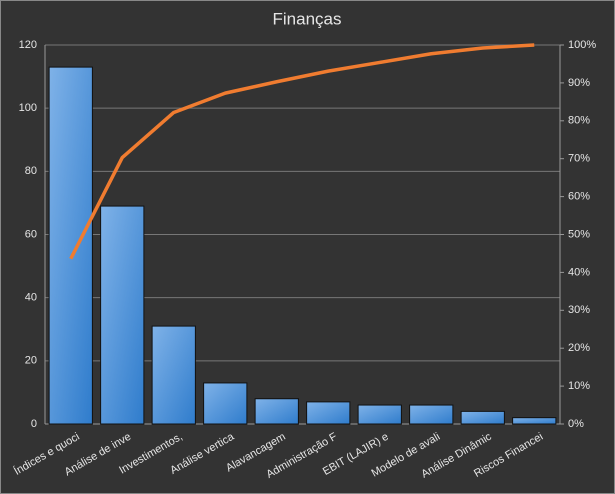 The width and height of the screenshot is (615, 494). Describe the element at coordinates (28, 108) in the screenshot. I see `y-tick-label: 100` at that location.